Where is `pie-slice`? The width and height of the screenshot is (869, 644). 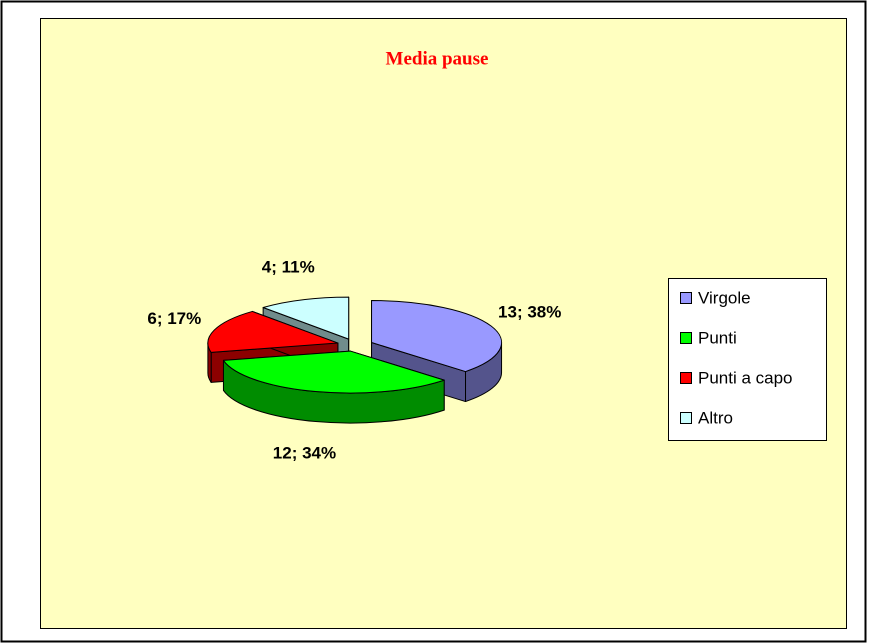 pie-slice is located at coordinates (333, 387).